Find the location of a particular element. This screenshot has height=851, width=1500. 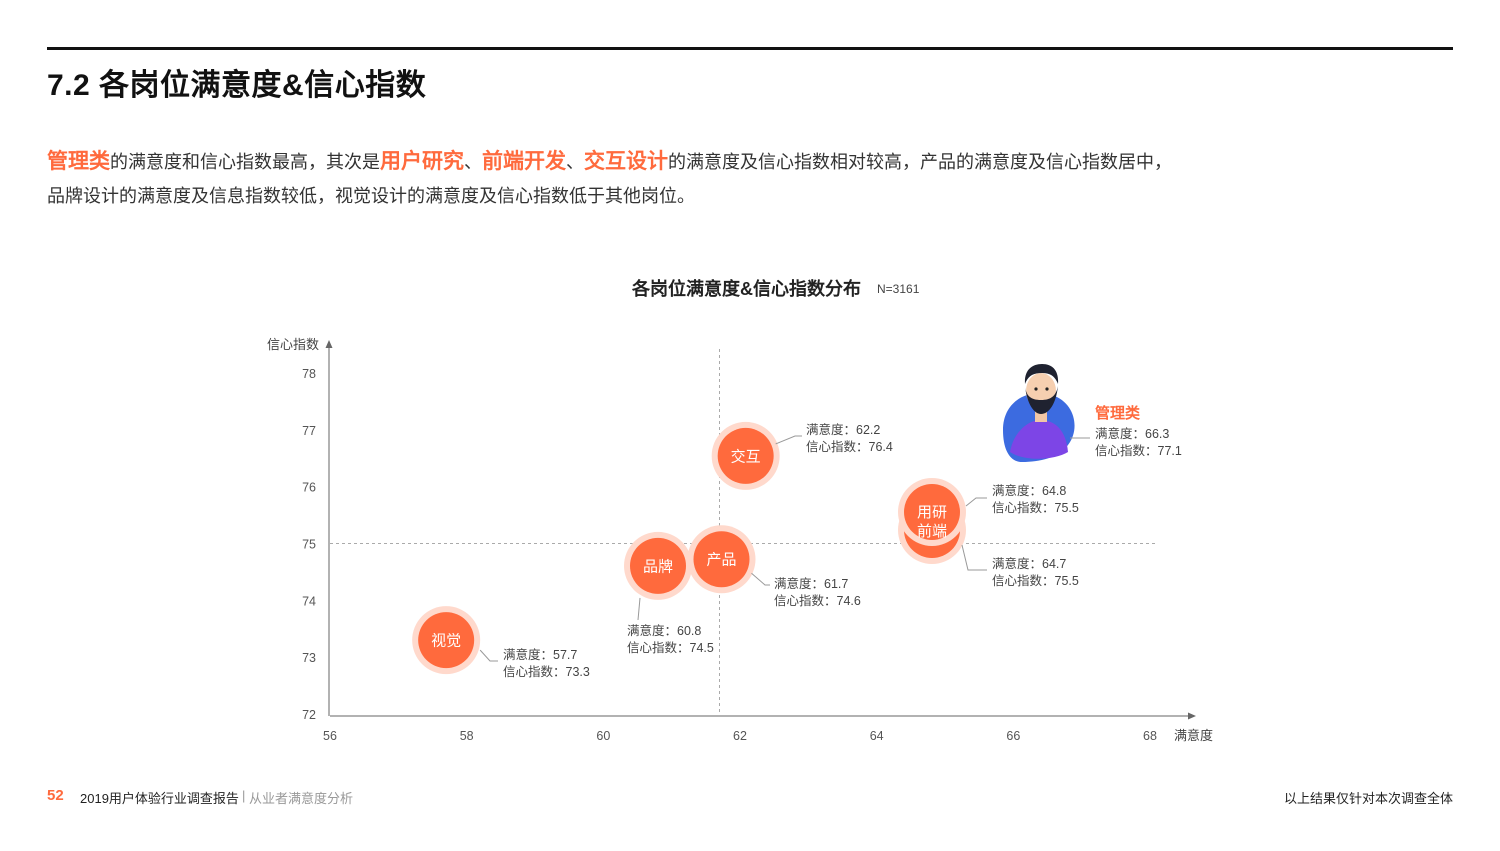

point-user-research-x-value: 满意度：64.8 is located at coordinates (1029, 490).